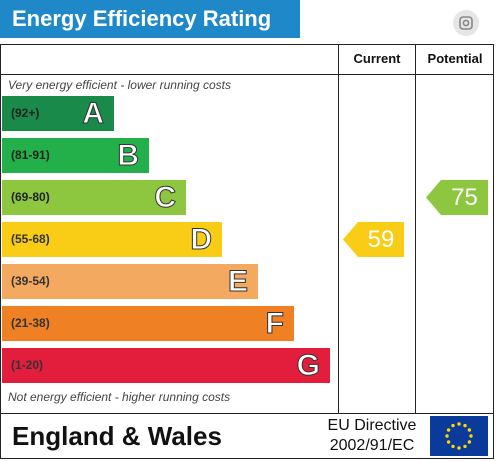 This screenshot has width=496, height=461. Describe the element at coordinates (130, 281) in the screenshot. I see `band-e: (39-54) E` at that location.